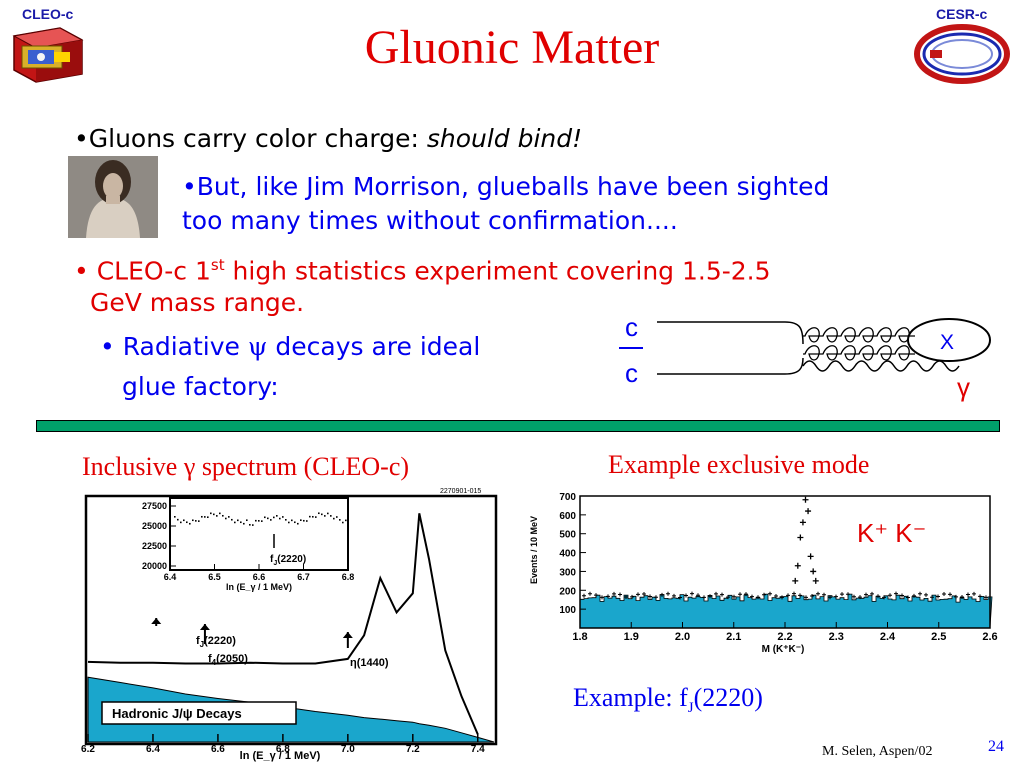 The image size is (1024, 768). What do you see at coordinates (963, 387) in the screenshot?
I see `photon-label: γ` at bounding box center [963, 387].